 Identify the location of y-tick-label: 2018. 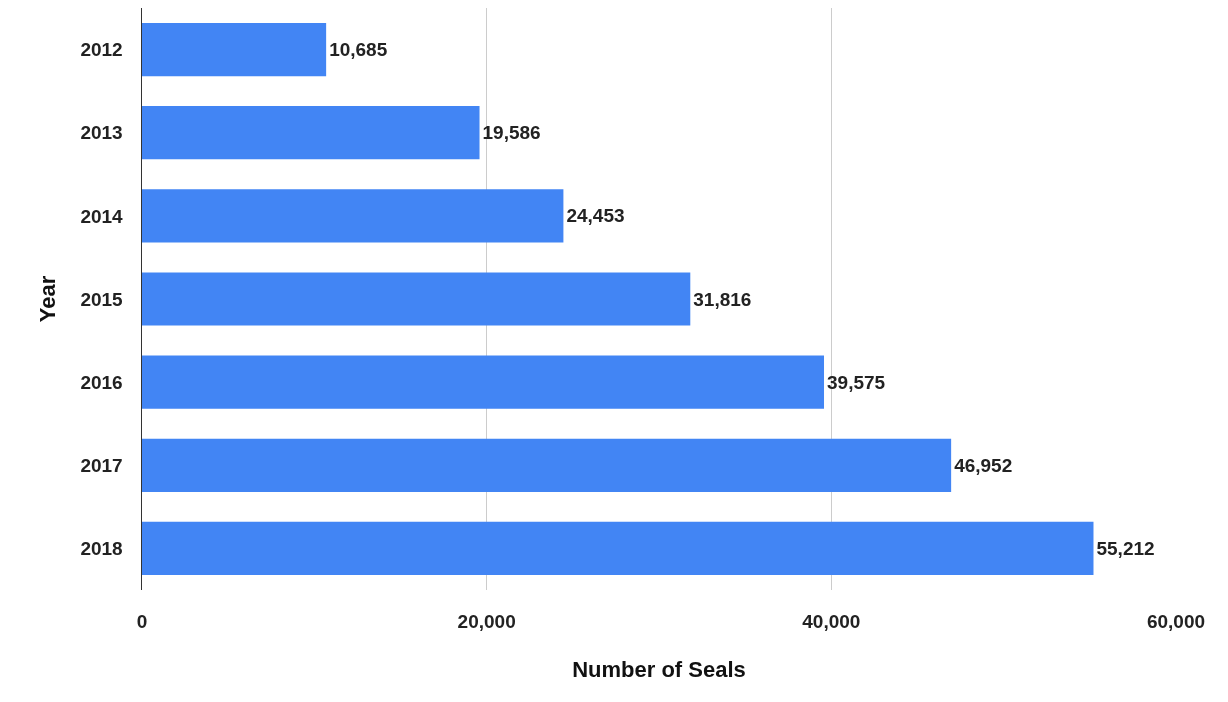
(101, 549).